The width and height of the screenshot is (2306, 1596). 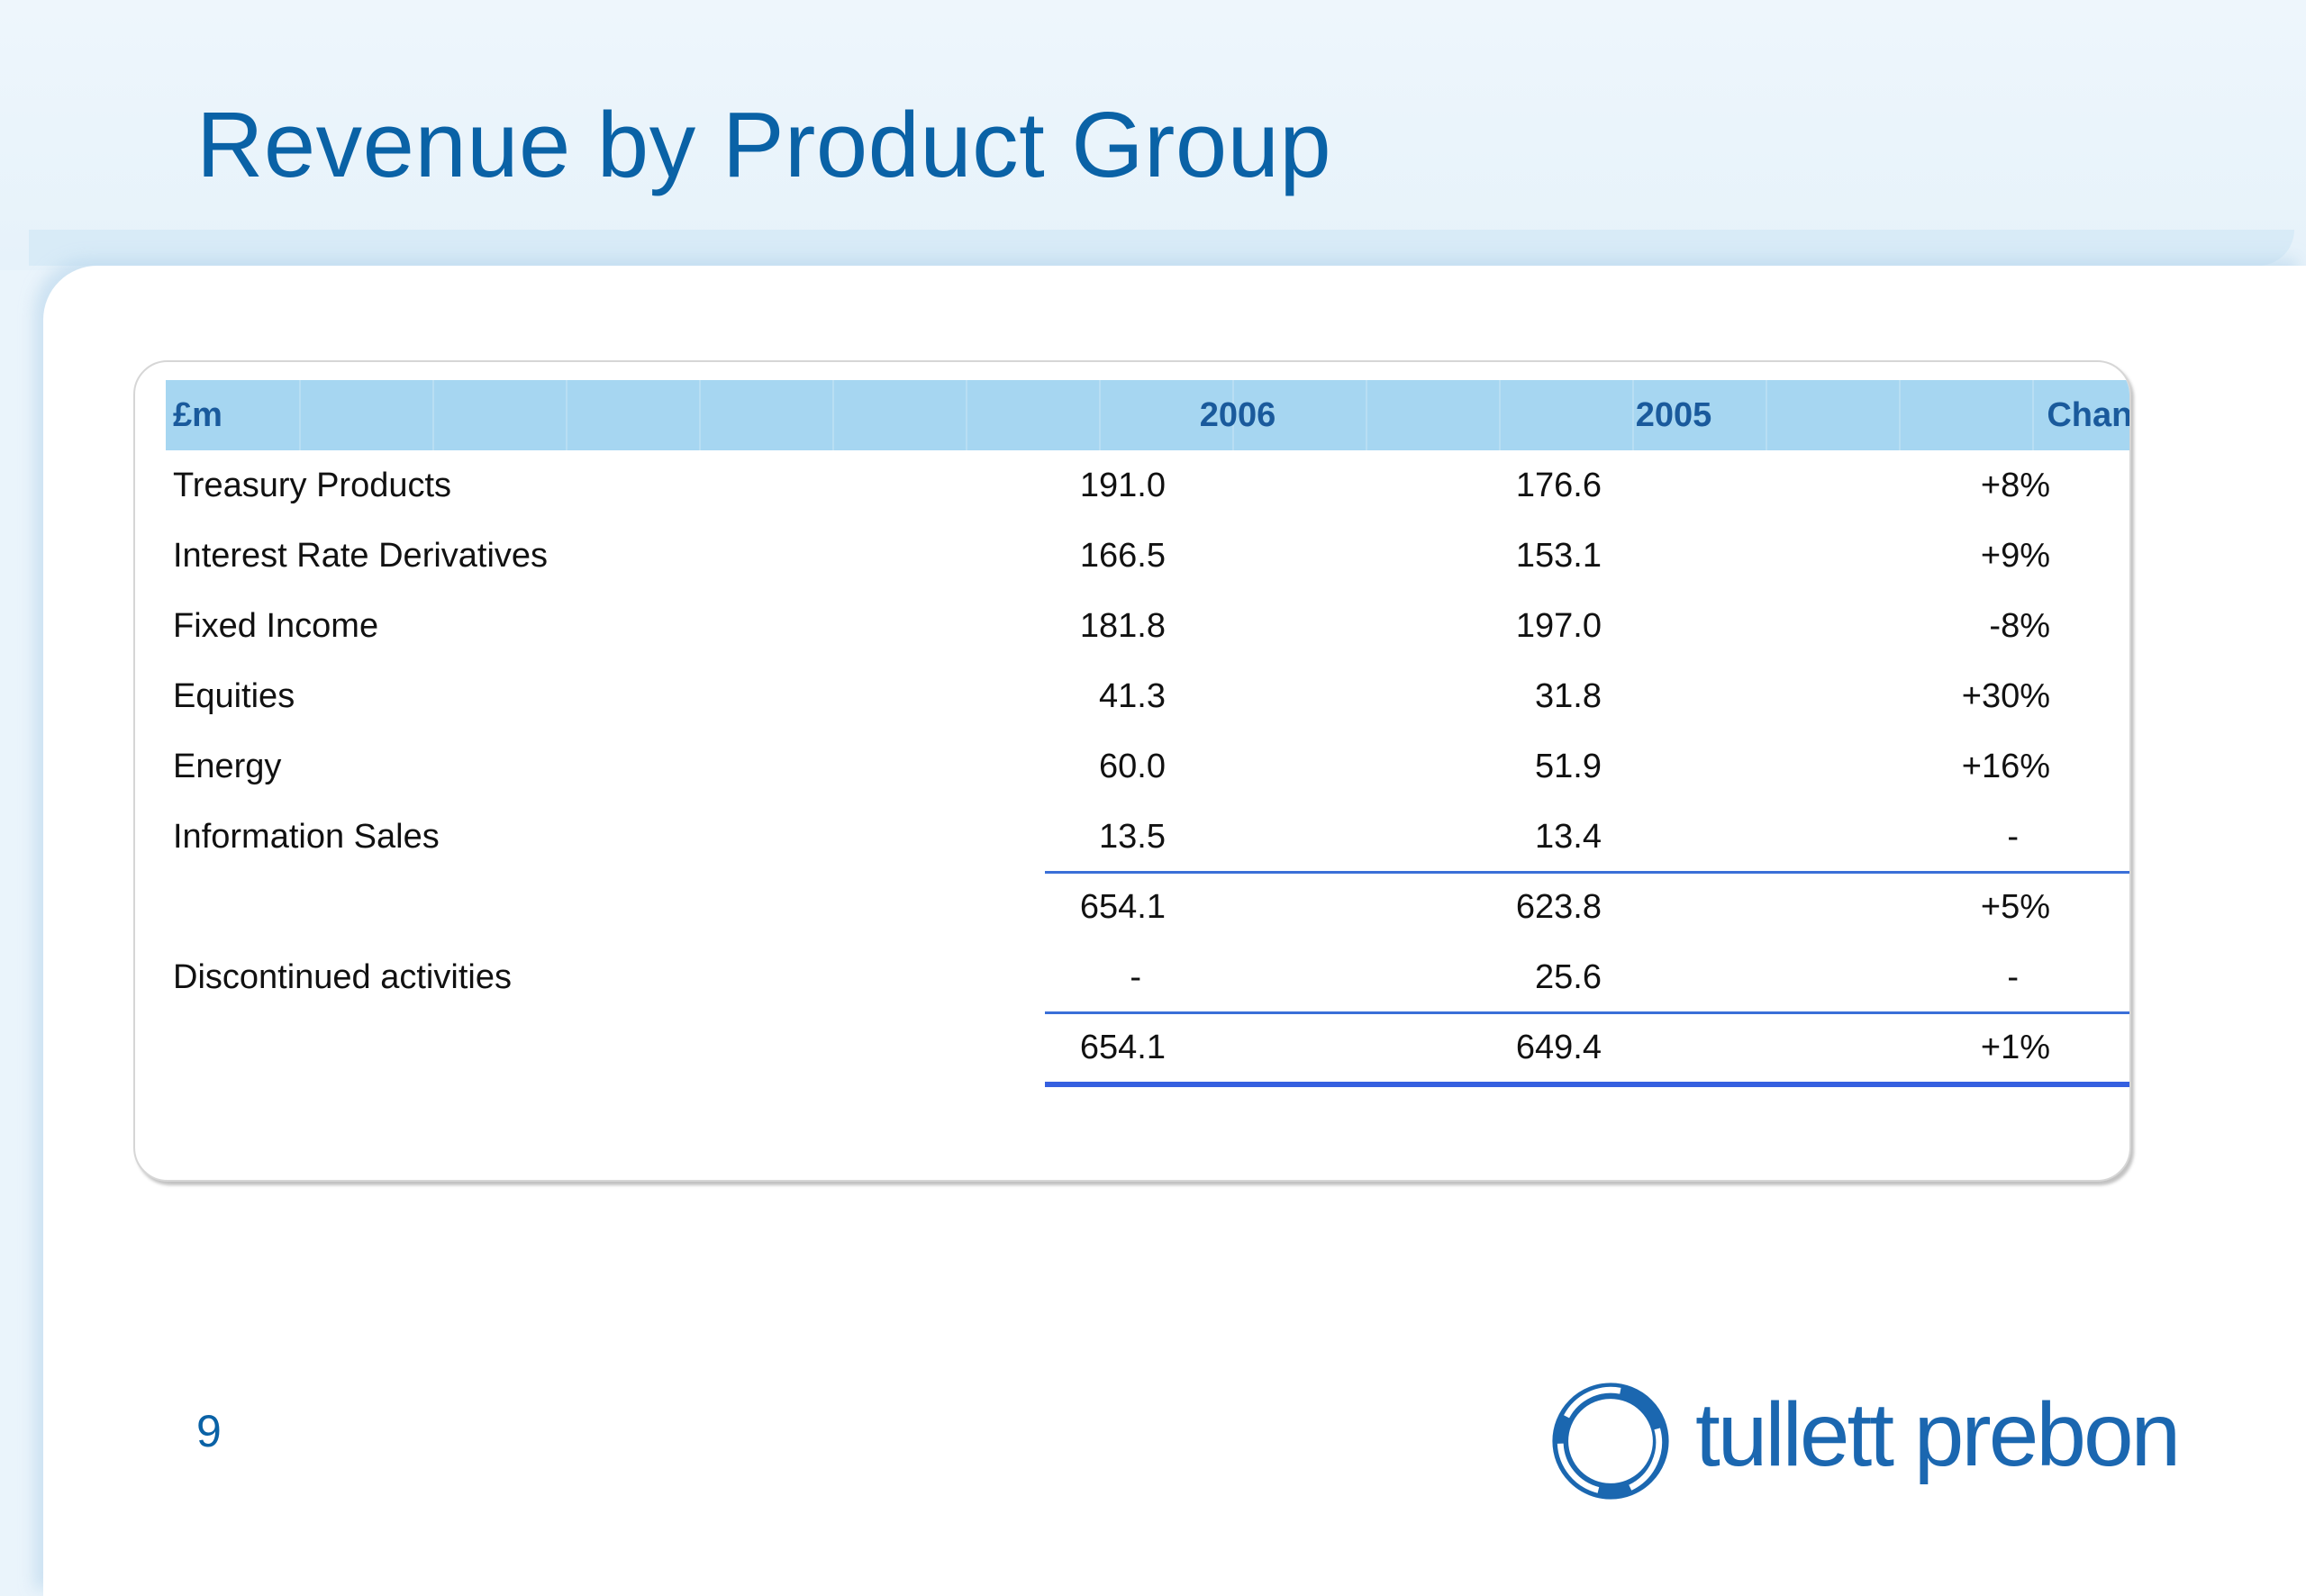 What do you see at coordinates (1610, 1442) in the screenshot?
I see `swirl-logo-icon` at bounding box center [1610, 1442].